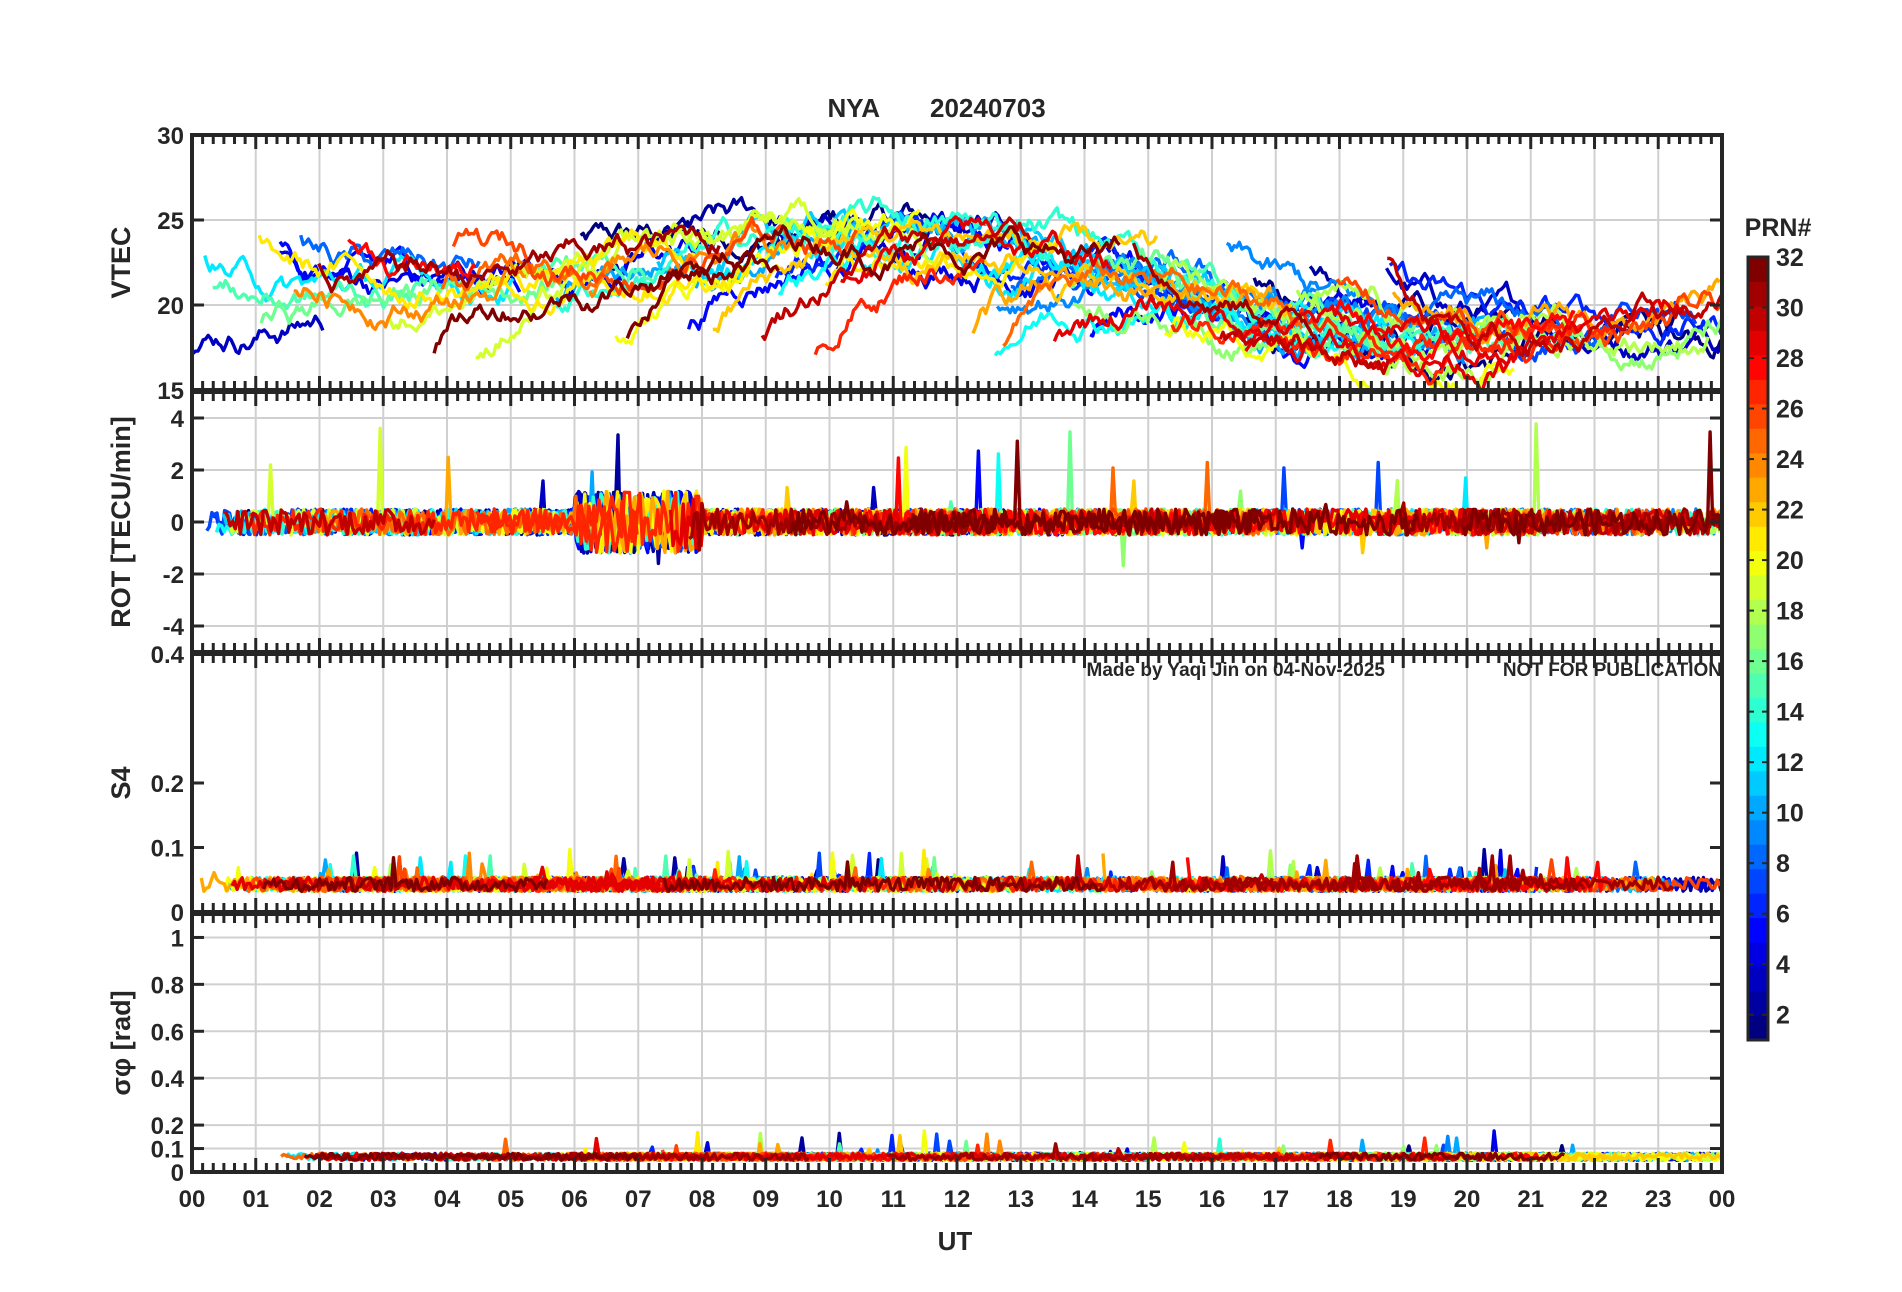 This screenshot has width=1902, height=1292. Describe the element at coordinates (170, 136) in the screenshot. I see `y-tick-label: 30` at that location.